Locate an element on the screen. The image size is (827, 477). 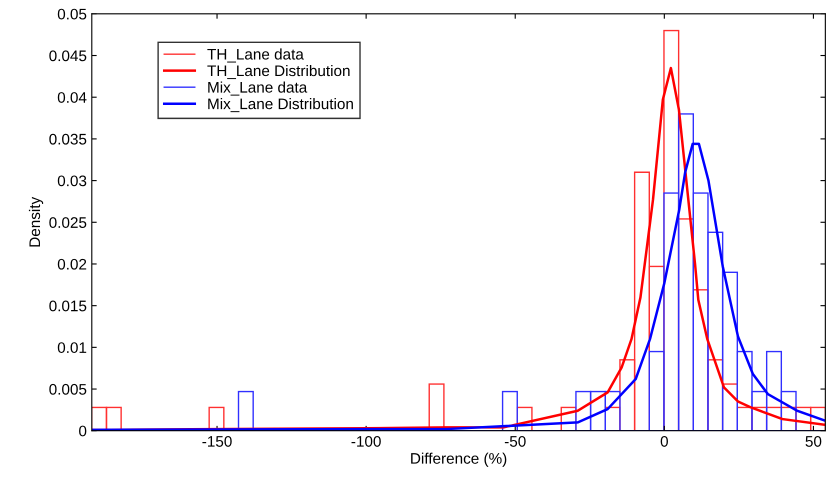
y-tick-label: 0.02 is located at coordinates (72, 264).